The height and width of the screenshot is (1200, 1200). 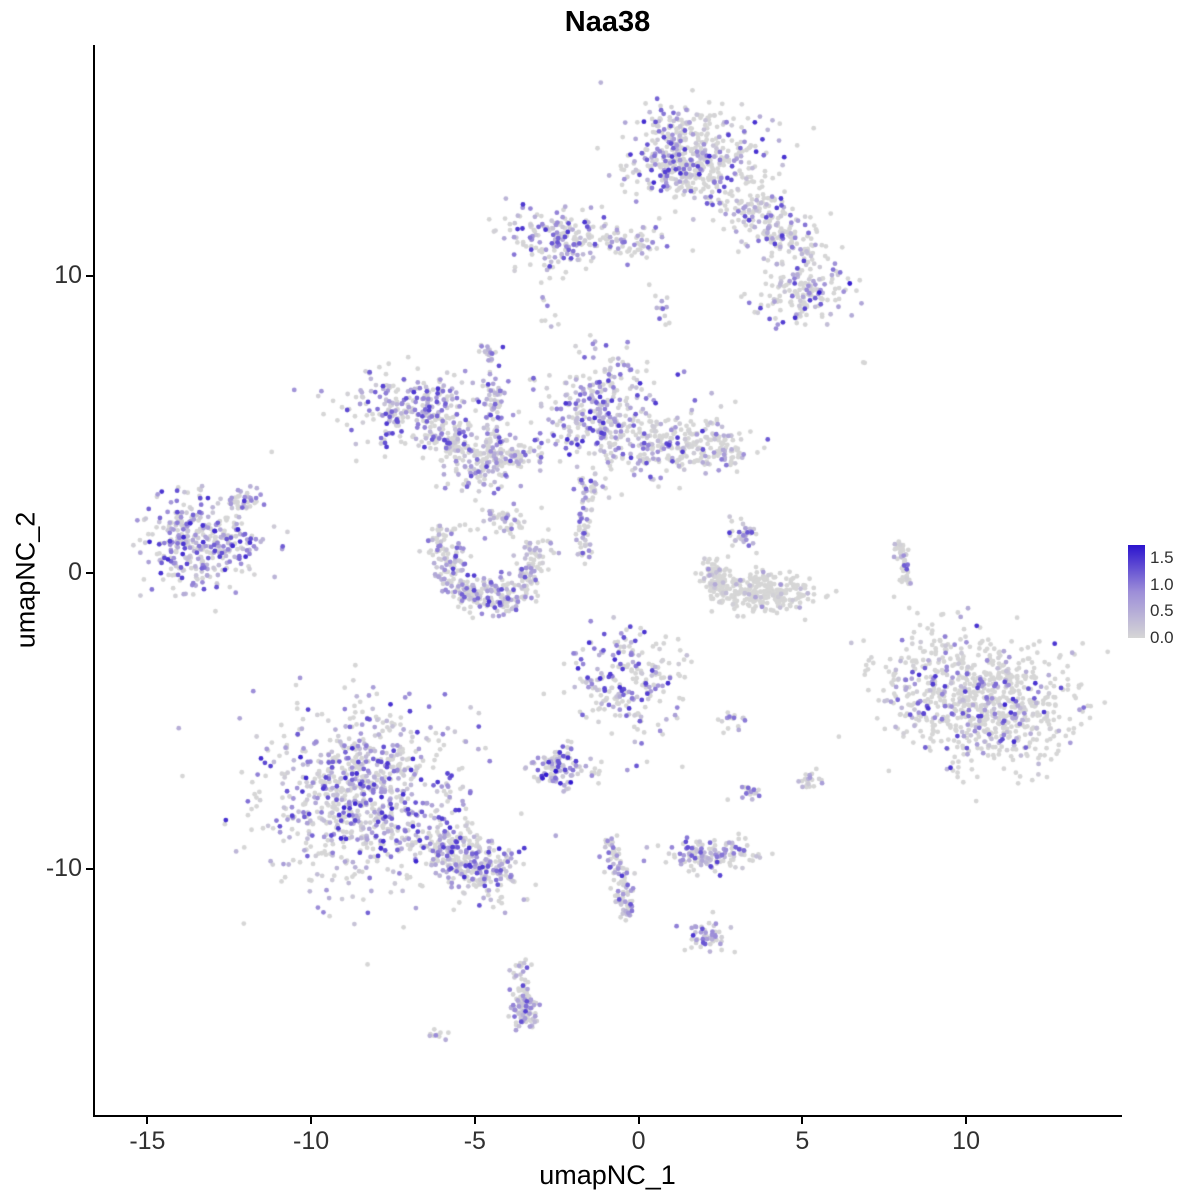 What do you see at coordinates (1136, 591) in the screenshot?
I see `legend-colorbar` at bounding box center [1136, 591].